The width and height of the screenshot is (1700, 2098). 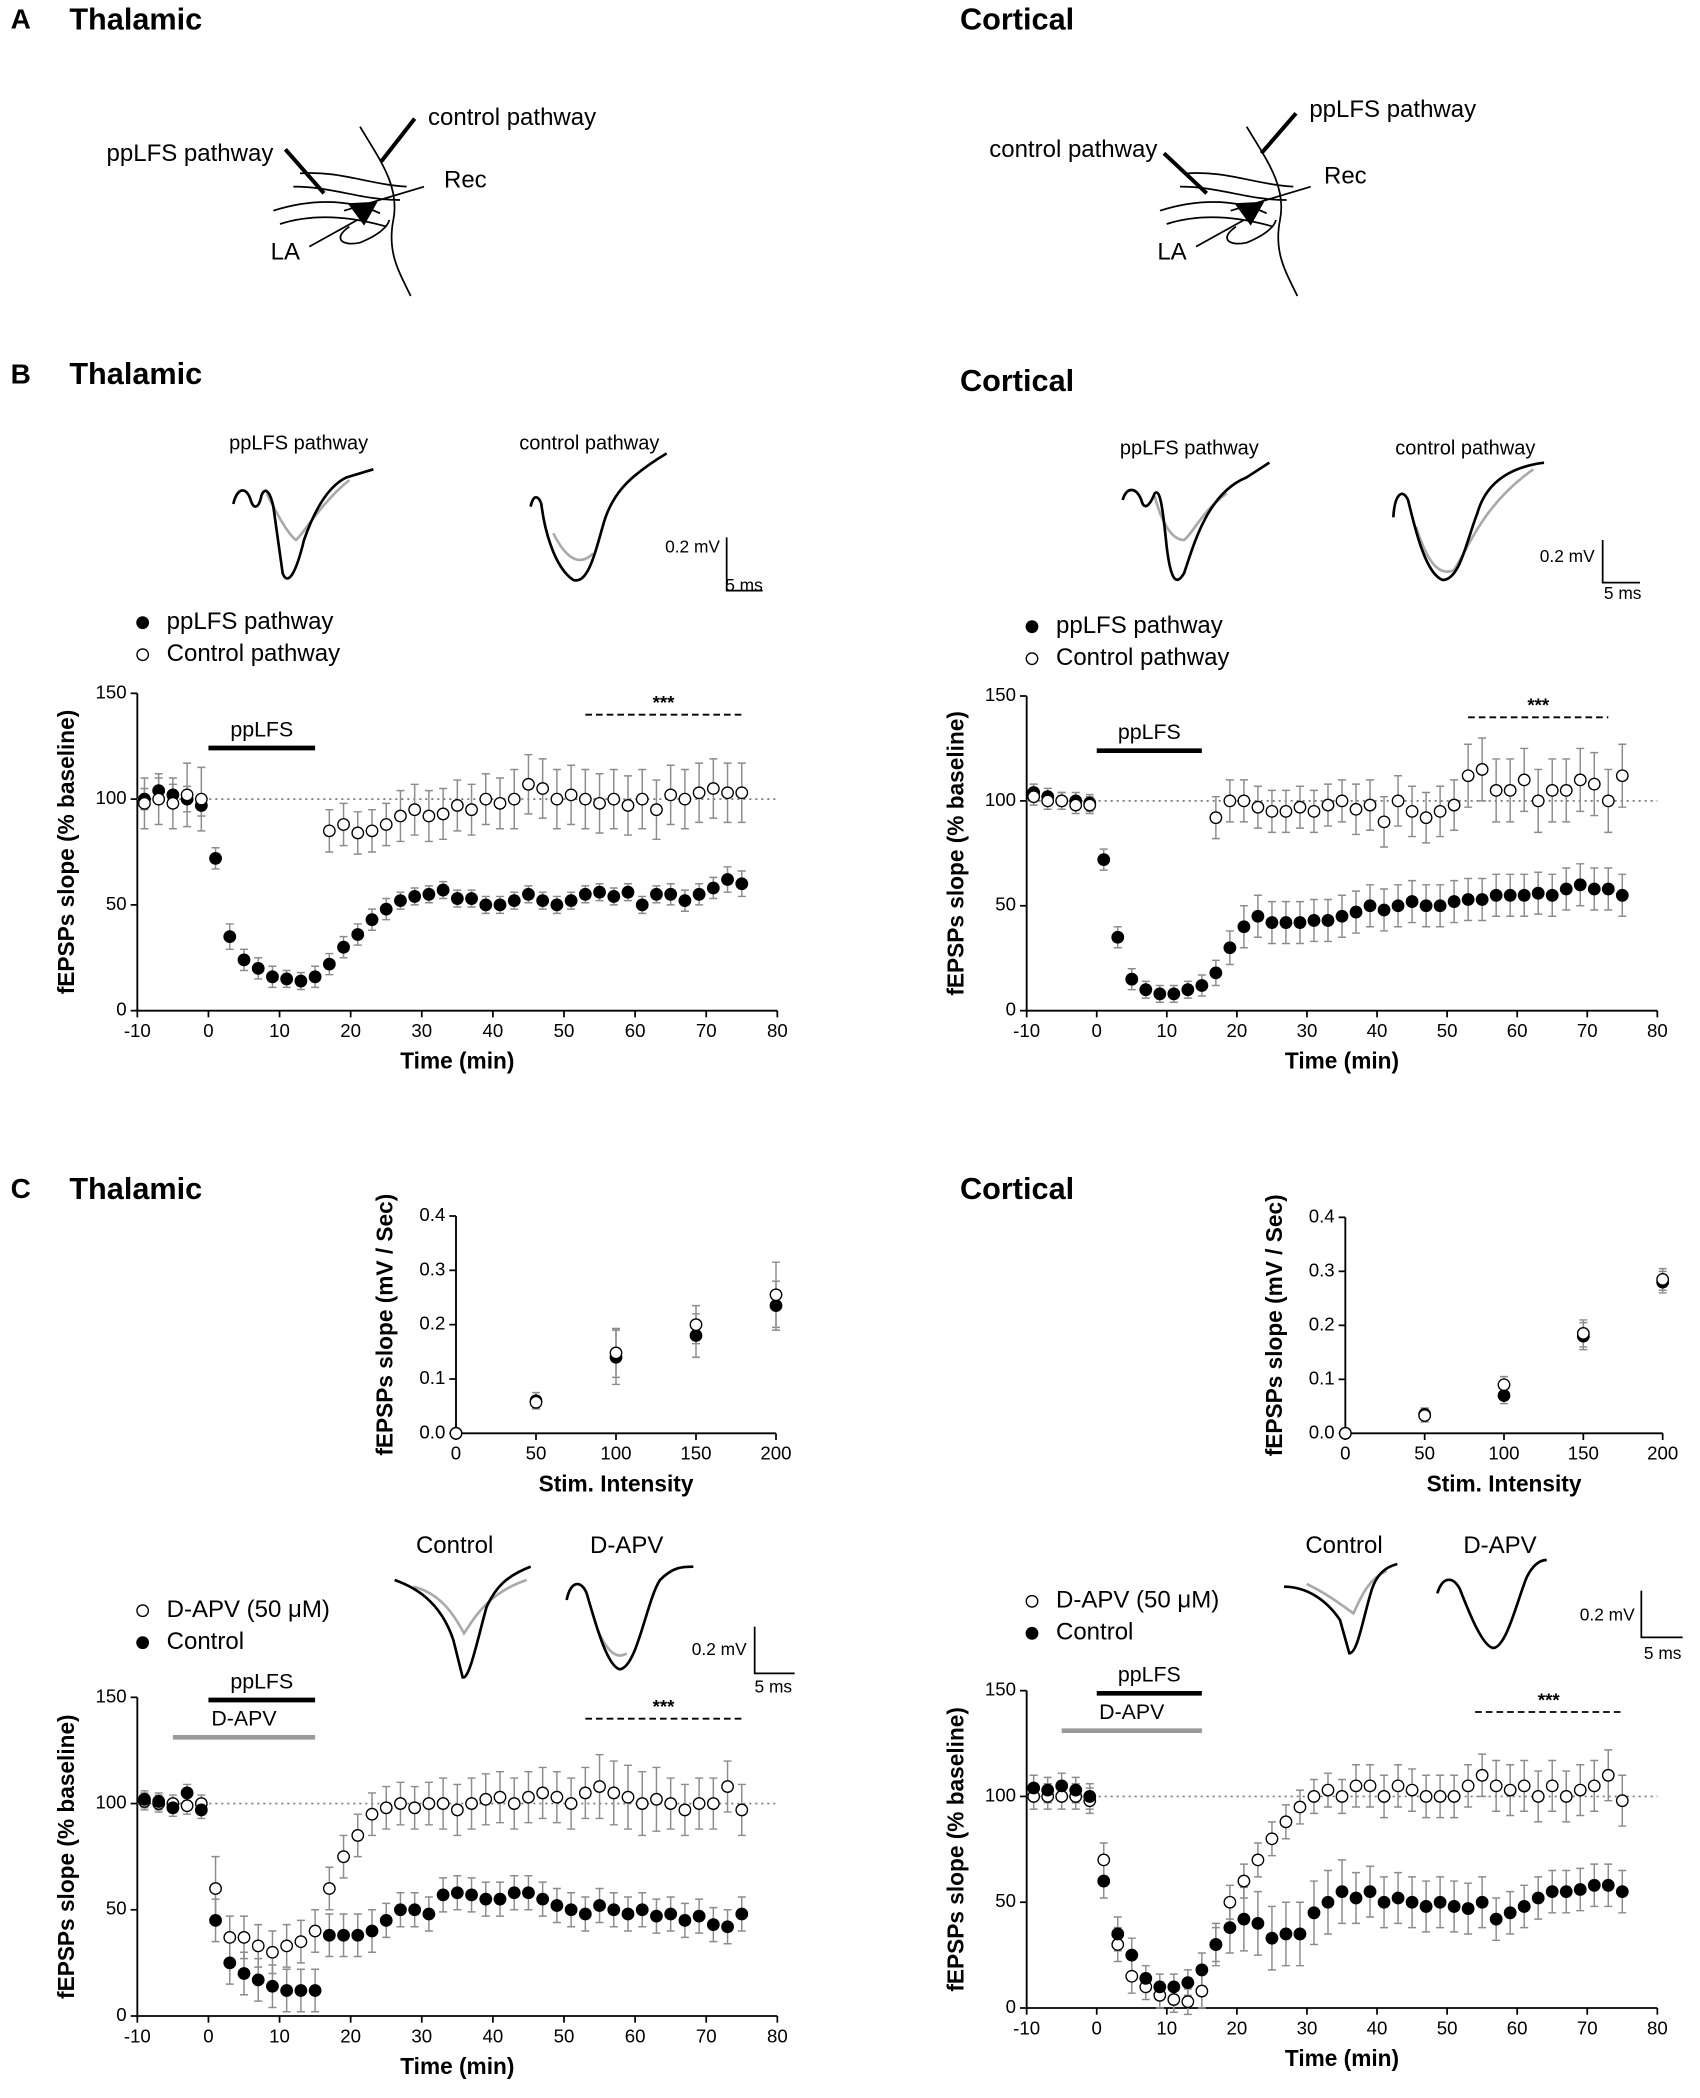 What do you see at coordinates (512, 117) in the screenshot?
I see `schematic-label: control pathway` at bounding box center [512, 117].